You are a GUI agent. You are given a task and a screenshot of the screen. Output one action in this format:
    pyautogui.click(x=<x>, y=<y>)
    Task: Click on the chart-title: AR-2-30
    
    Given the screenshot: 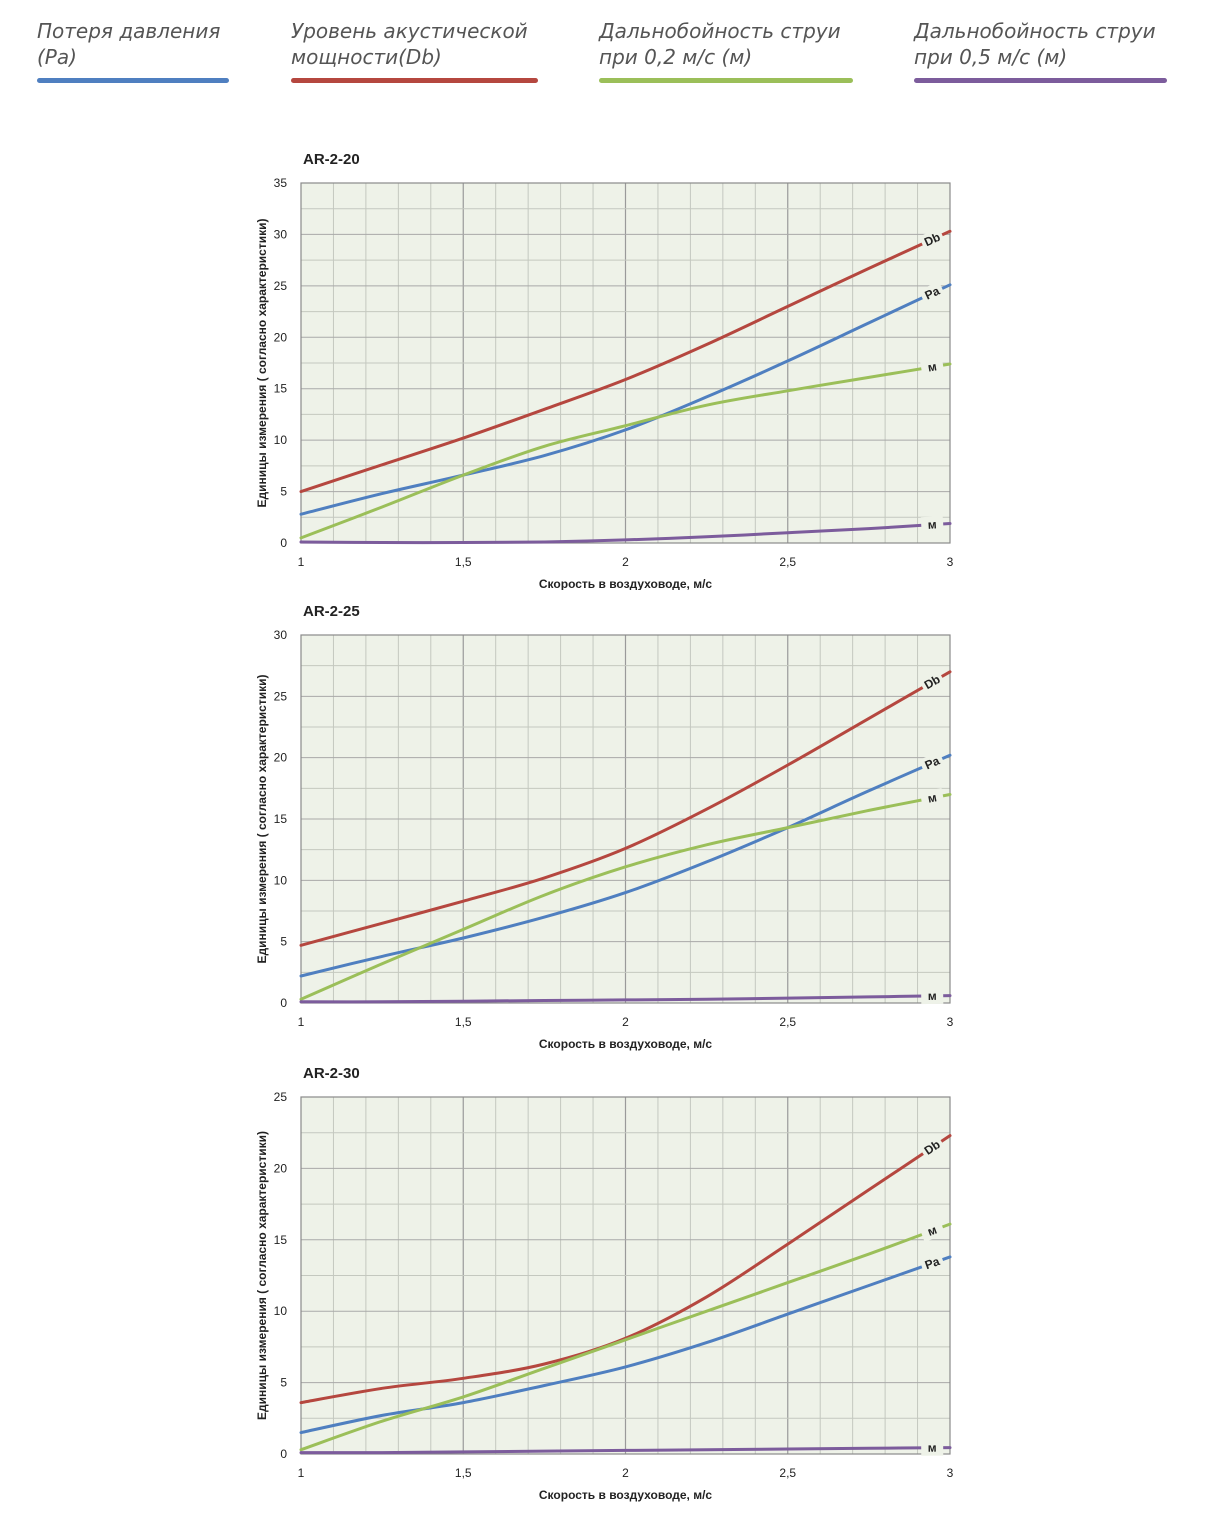 What is the action you would take?
    pyautogui.click(x=331, y=1073)
    